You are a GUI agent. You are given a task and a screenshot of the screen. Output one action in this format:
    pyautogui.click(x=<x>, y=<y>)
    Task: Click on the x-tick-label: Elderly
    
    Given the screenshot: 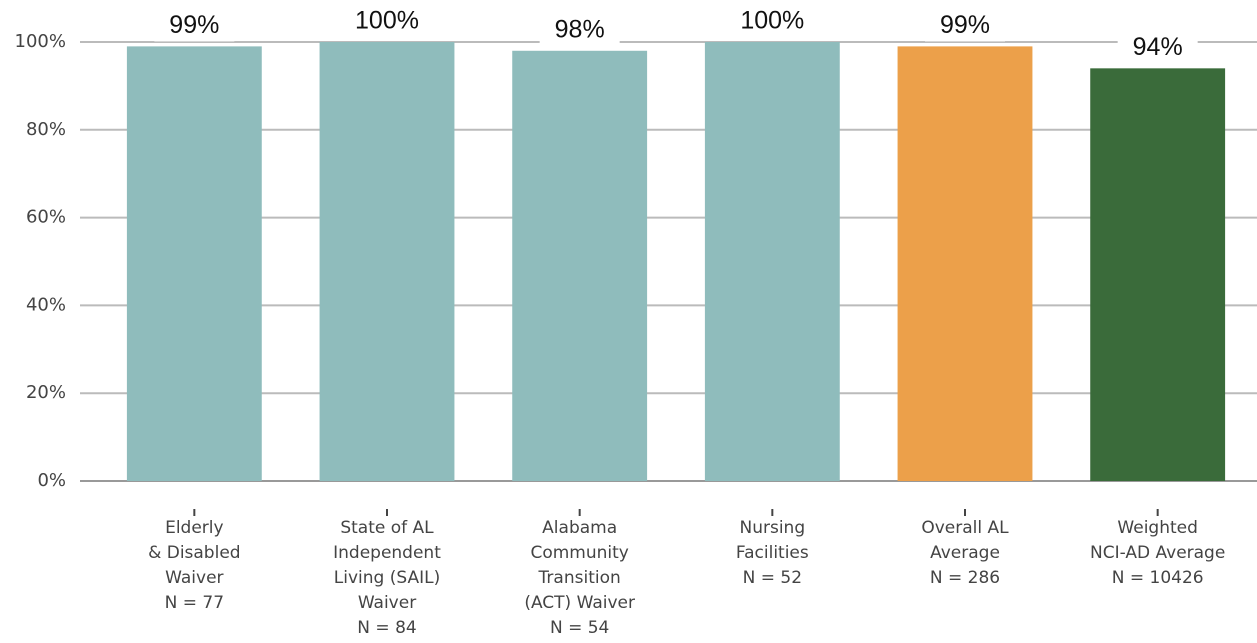 What is the action you would take?
    pyautogui.click(x=194, y=528)
    